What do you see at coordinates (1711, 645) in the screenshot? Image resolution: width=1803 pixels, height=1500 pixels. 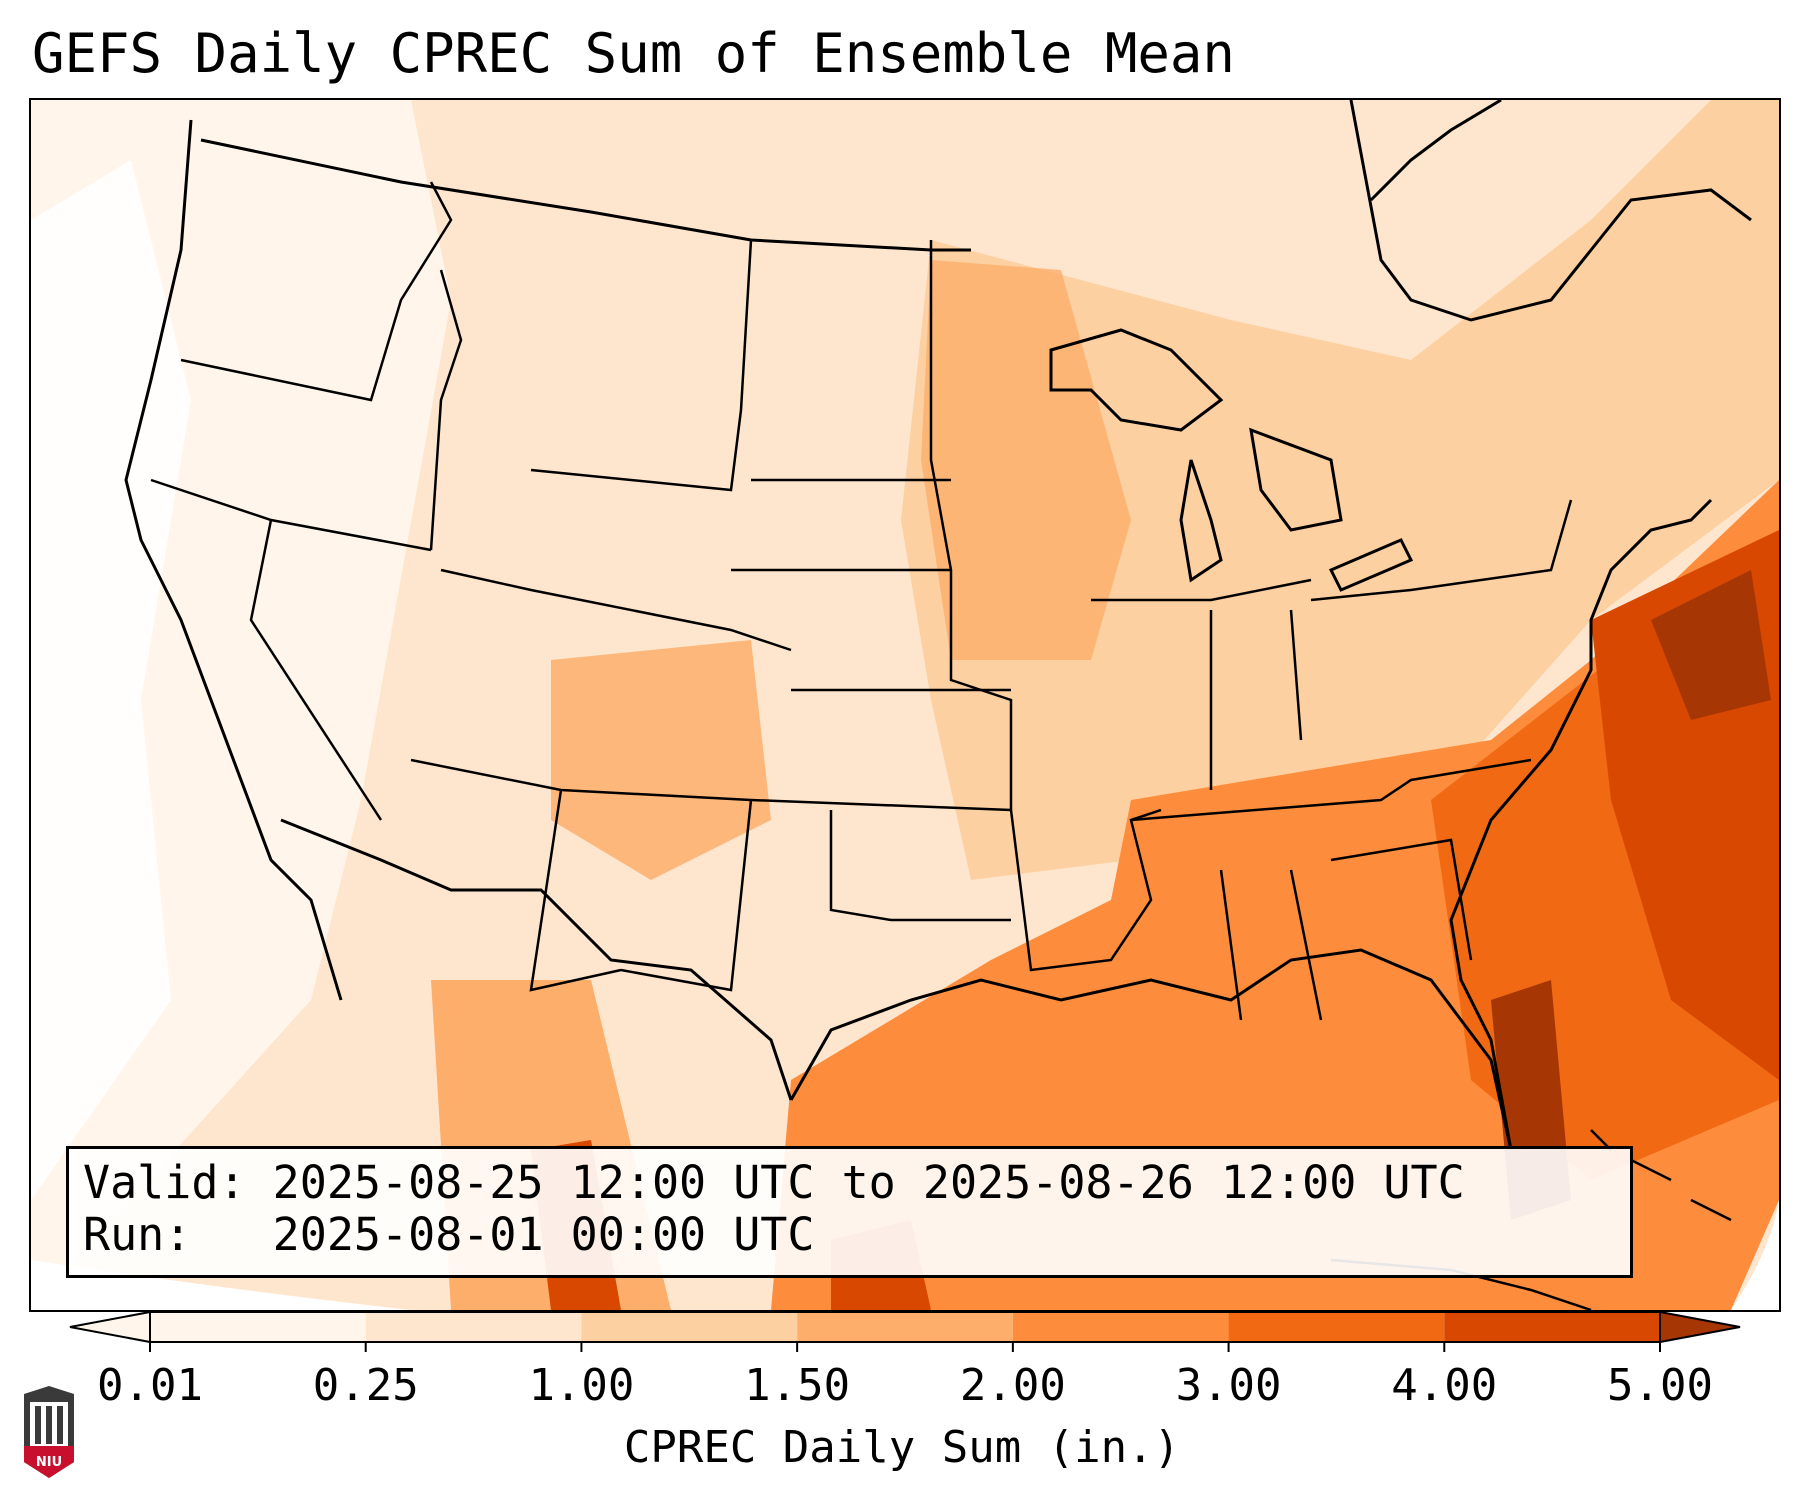 I see `precip-extreme-atlantic` at bounding box center [1711, 645].